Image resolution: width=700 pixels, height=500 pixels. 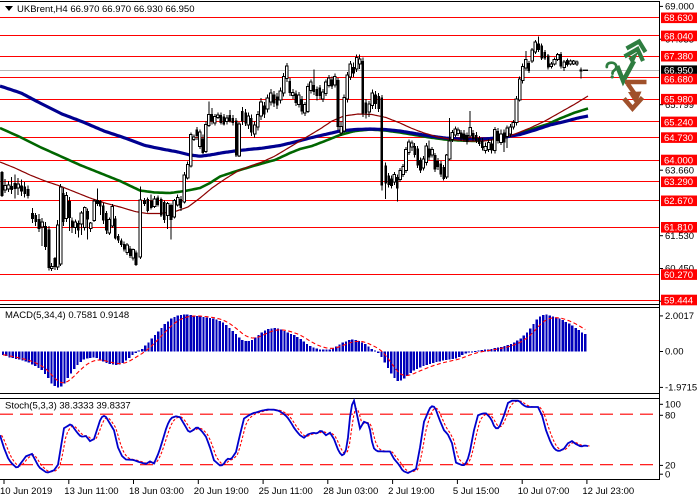 What do you see at coordinates (544, 491) in the screenshot?
I see `svg-text: 10 Jul 07:00` at bounding box center [544, 491].